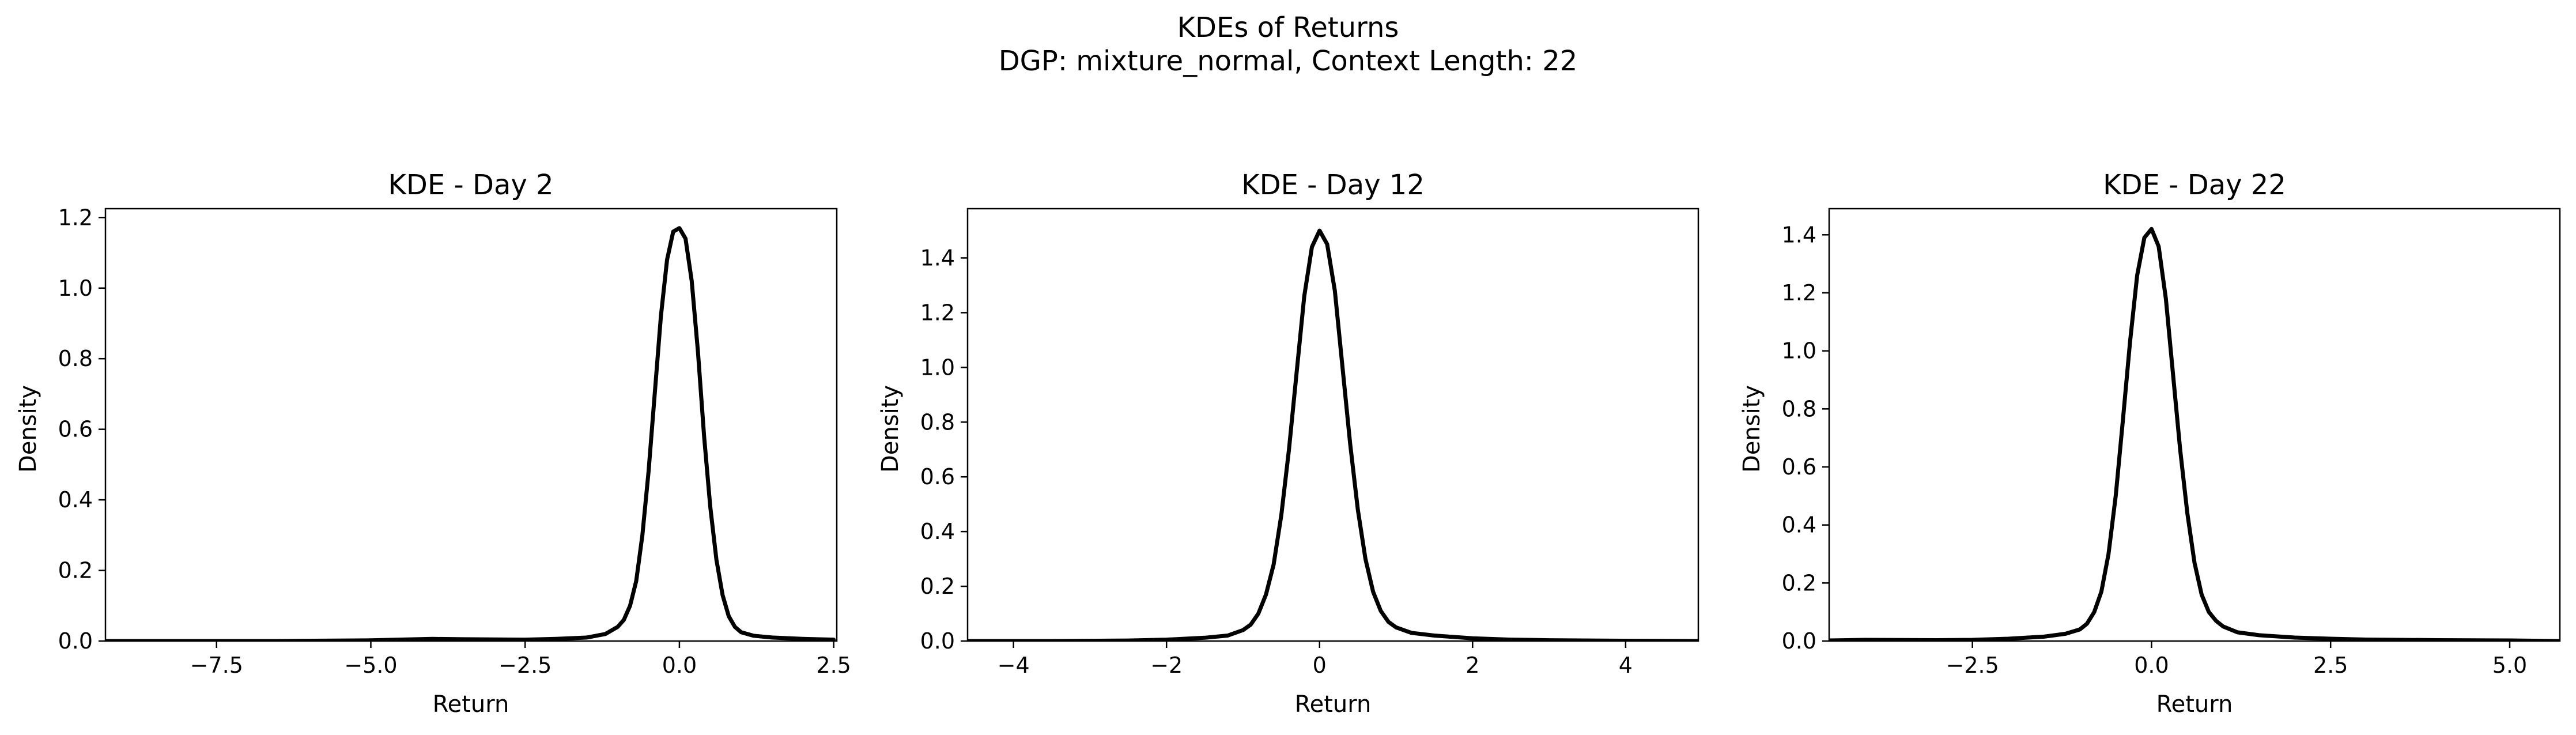 This screenshot has width=2576, height=735. Describe the element at coordinates (1472, 665) in the screenshot. I see `x-tick-label: 2` at that location.